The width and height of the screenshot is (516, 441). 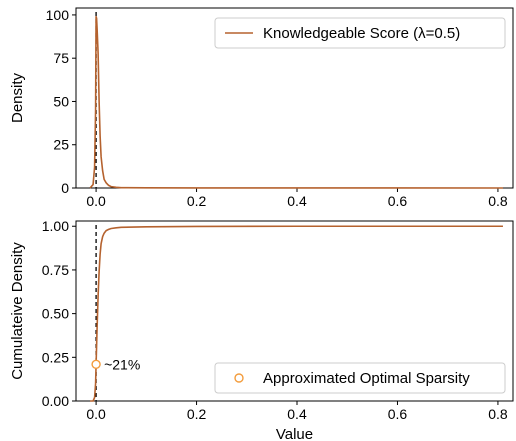 I want to click on legend-entry-label: Knowledgeable Score (λ=0.5), so click(x=361, y=33).